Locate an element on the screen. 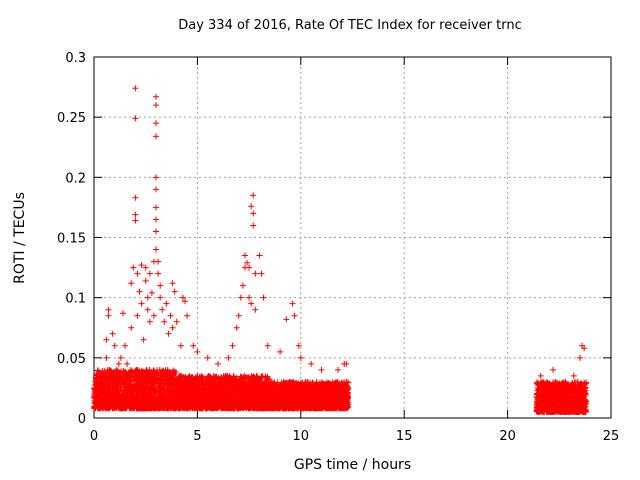  y-tick-label: 0.25 is located at coordinates (71, 118).